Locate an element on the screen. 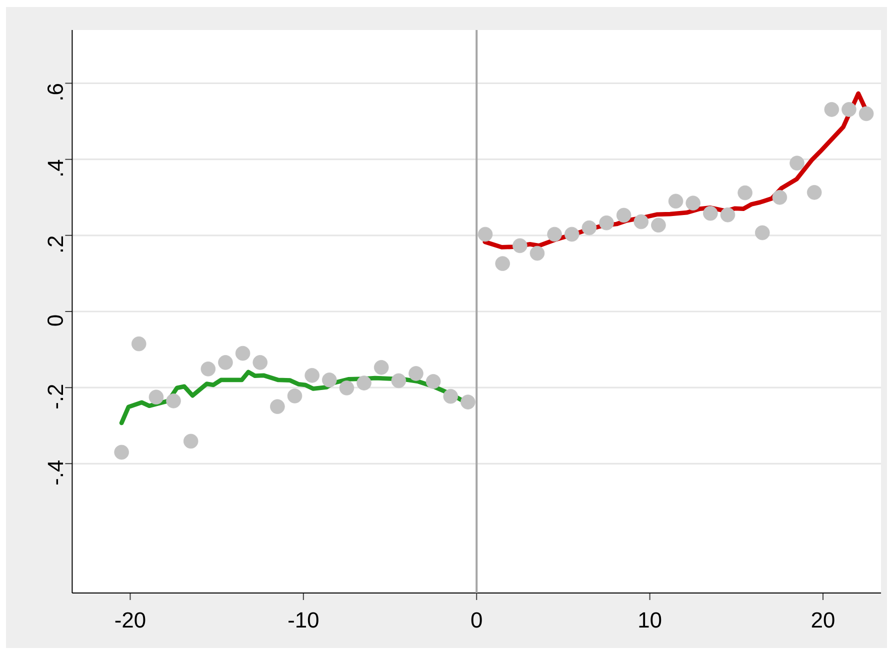 The height and width of the screenshot is (655, 893). y-tick-label: .6 is located at coordinates (55, 92).